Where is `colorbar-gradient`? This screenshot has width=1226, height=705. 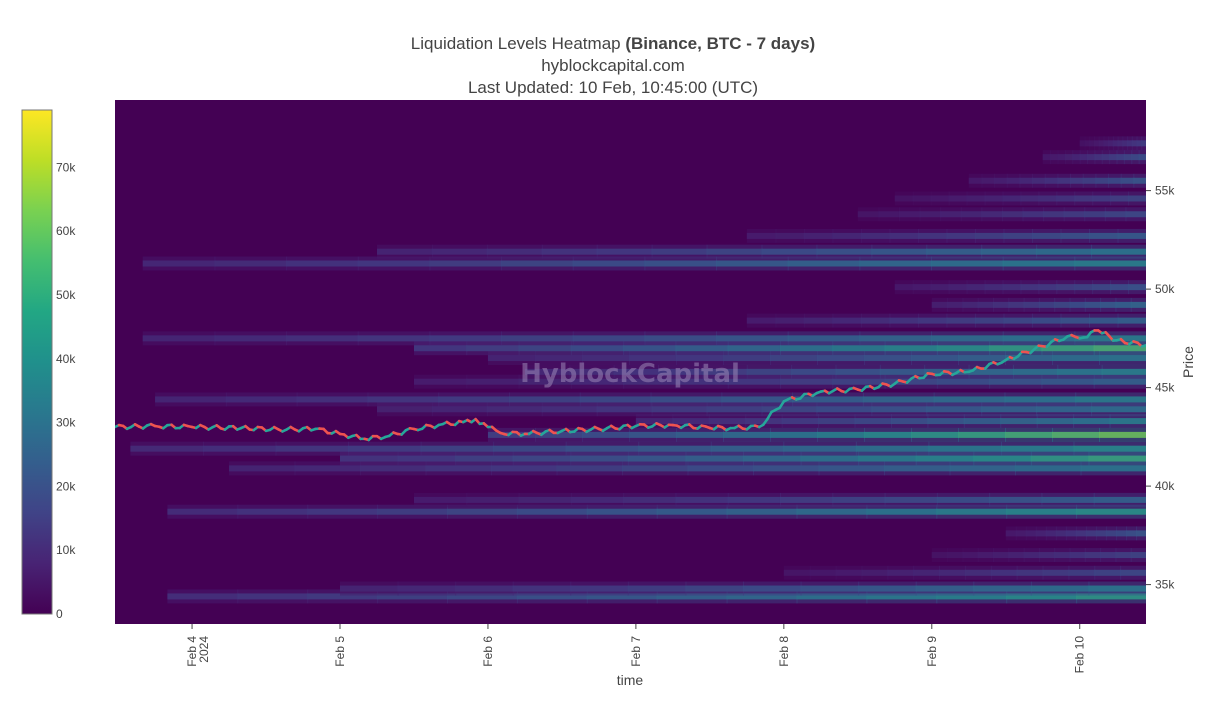
colorbar-gradient is located at coordinates (37, 362).